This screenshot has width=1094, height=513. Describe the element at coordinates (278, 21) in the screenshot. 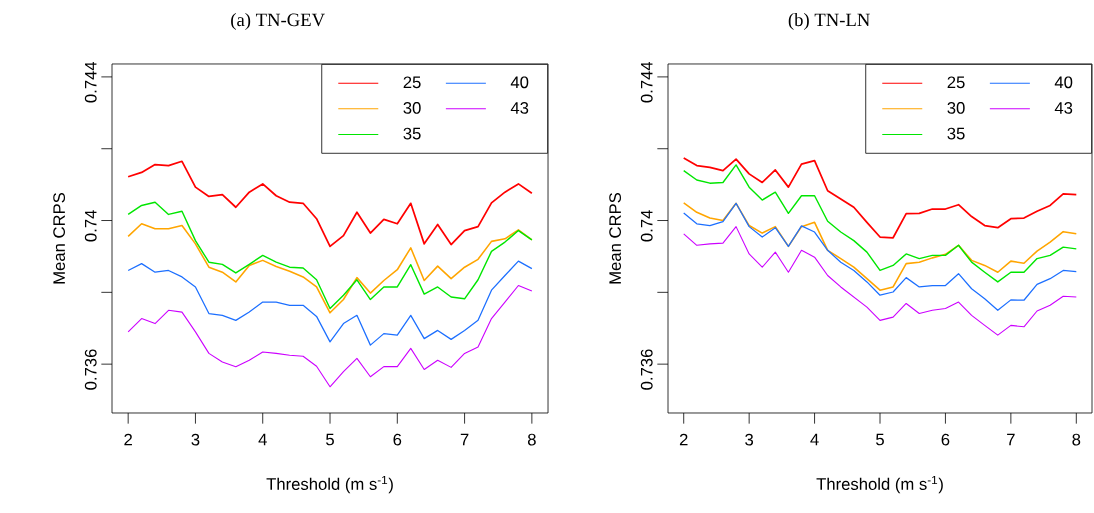

I see `chart-title: (a) TN-GEV` at that location.